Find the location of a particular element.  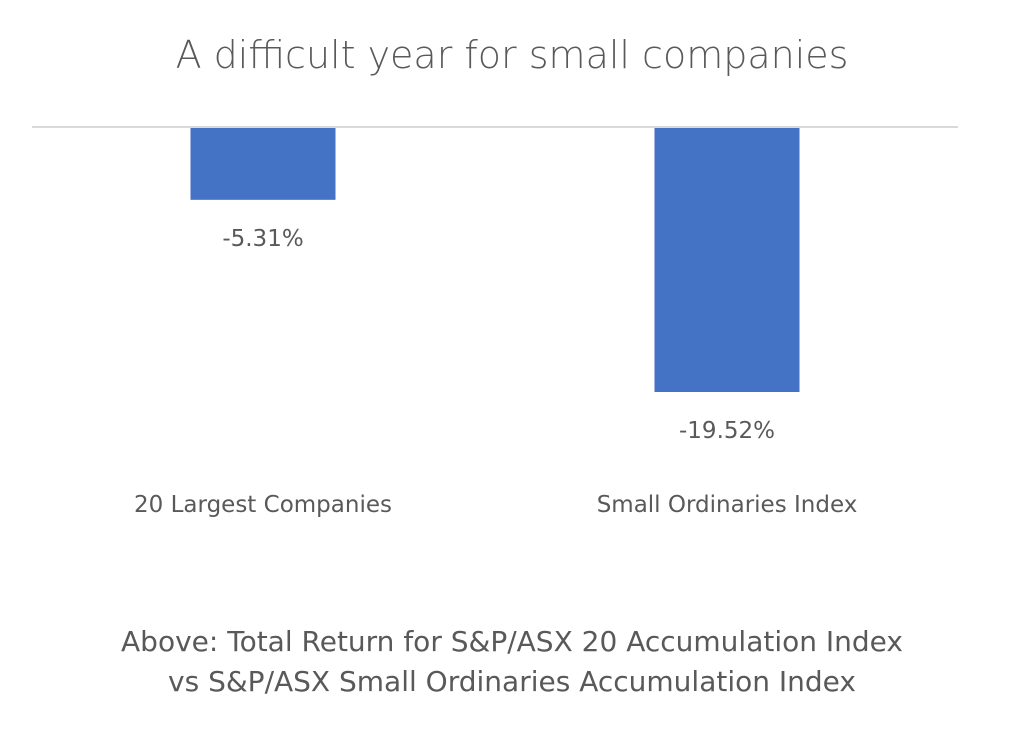

data-label-2: -19.52% is located at coordinates (727, 431).